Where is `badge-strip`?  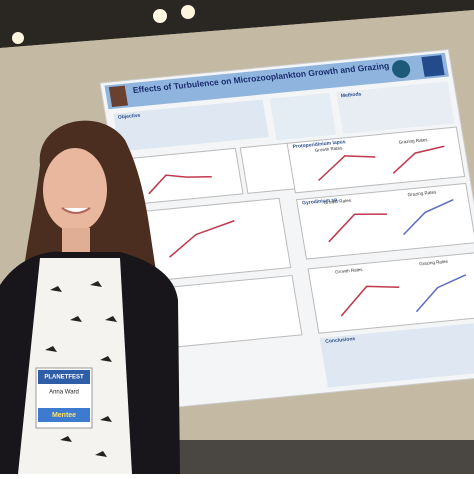
badge-strip is located at coordinates (64, 415).